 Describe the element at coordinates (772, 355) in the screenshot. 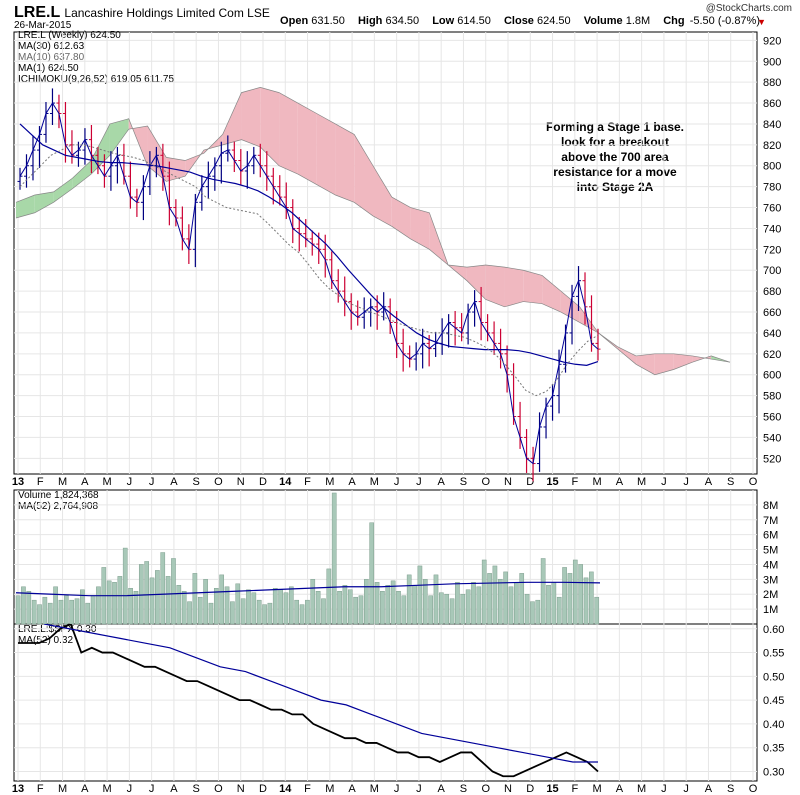

I see `price-tick-label: 620` at that location.